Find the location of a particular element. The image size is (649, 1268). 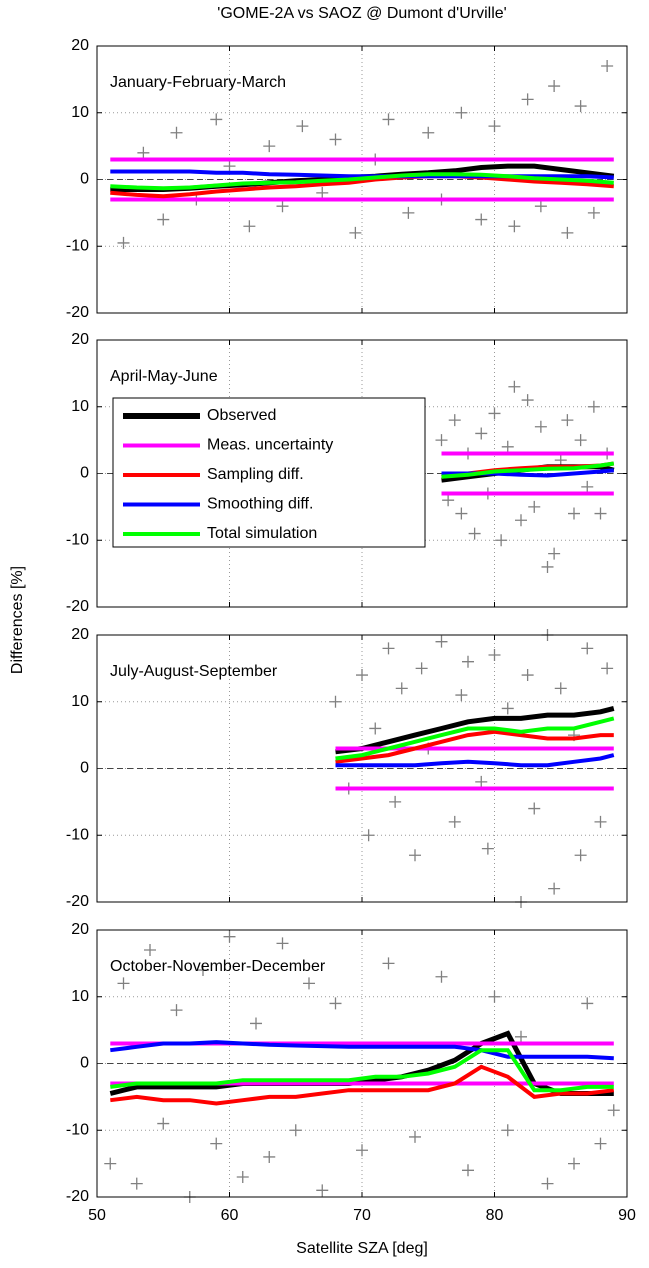

panel-annotation: July-August-September is located at coordinates (194, 671).